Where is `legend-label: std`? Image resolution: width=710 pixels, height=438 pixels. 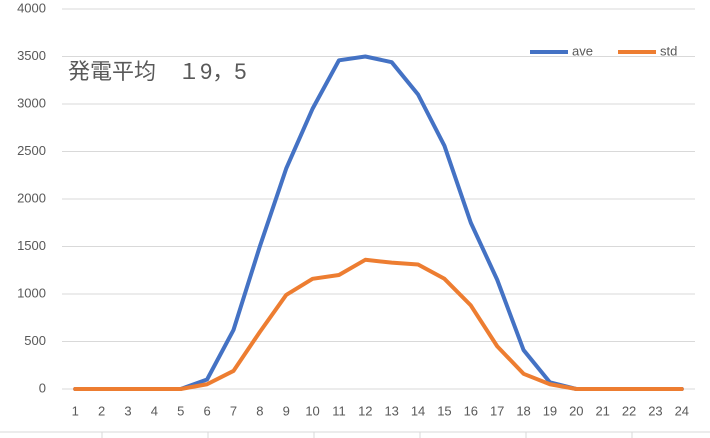
legend-label: std is located at coordinates (668, 50).